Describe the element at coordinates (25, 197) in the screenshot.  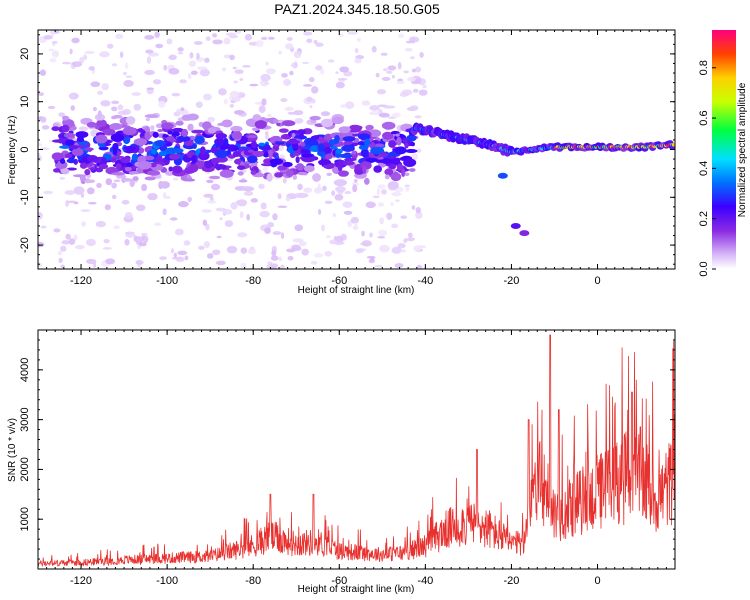
I see `y-tick-label: -10` at that location.